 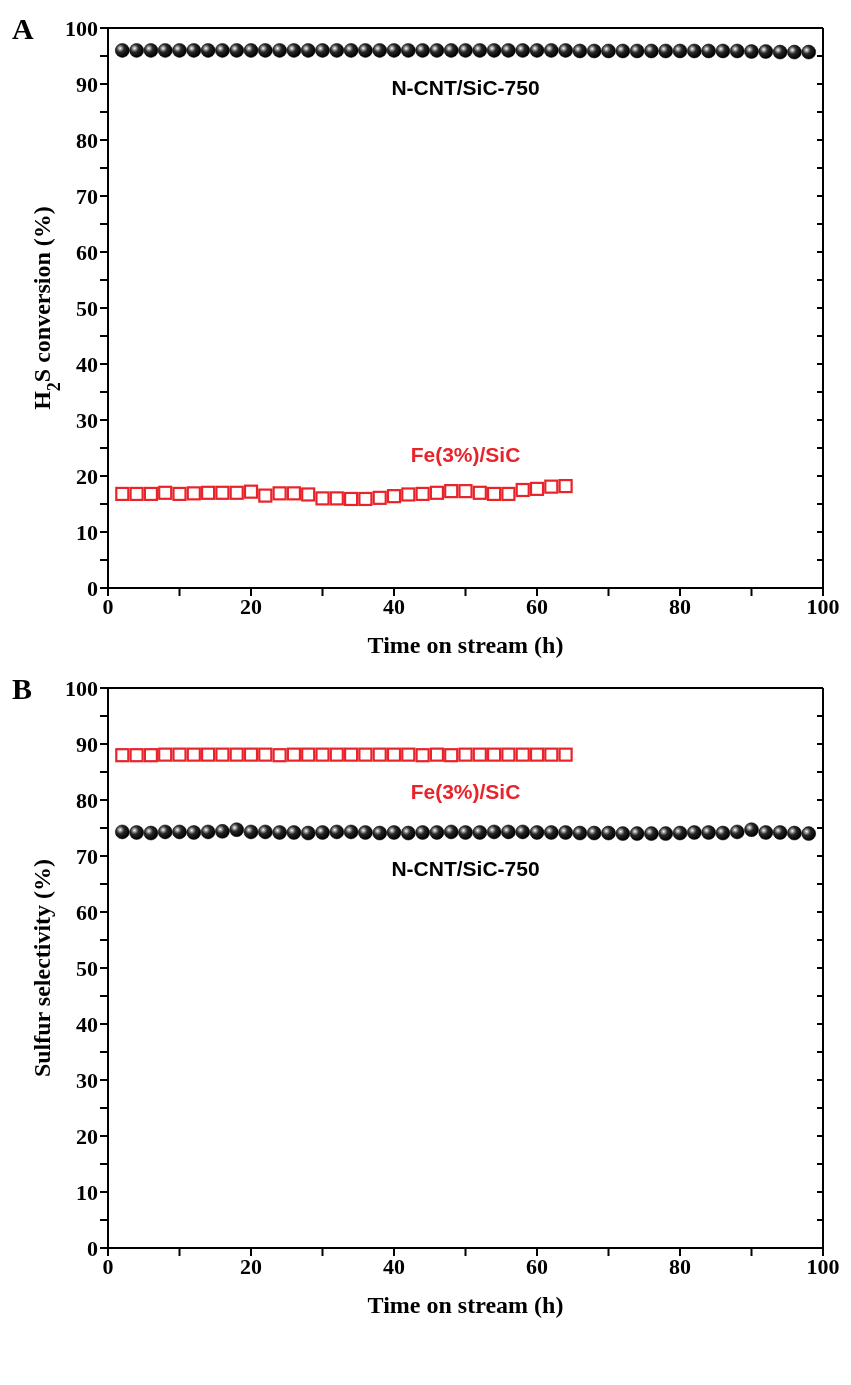 What do you see at coordinates (42, 968) in the screenshot?
I see `y-axis-title: Sulfur selectivity (%)` at bounding box center [42, 968].